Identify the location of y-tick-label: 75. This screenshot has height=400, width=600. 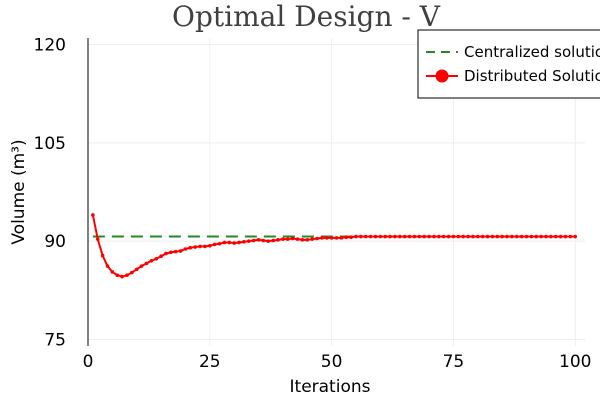
(55, 340).